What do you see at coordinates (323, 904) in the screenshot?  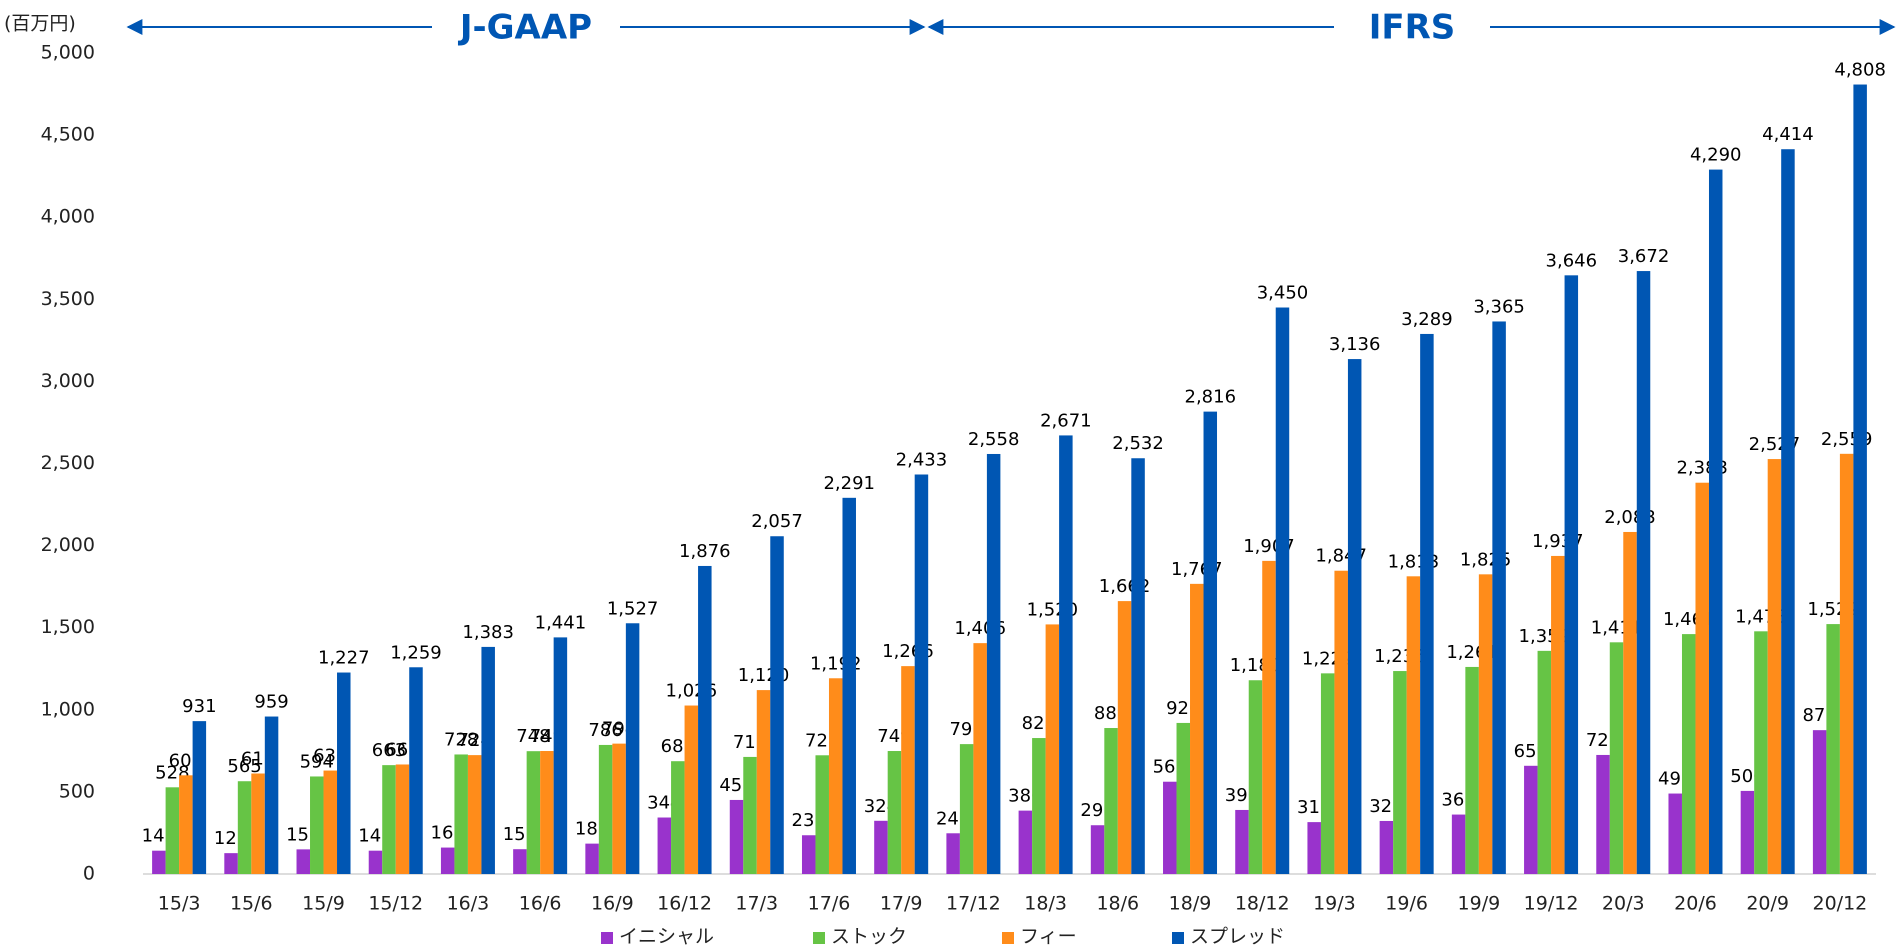 I see `x-tick-label: 15/9` at bounding box center [323, 904].